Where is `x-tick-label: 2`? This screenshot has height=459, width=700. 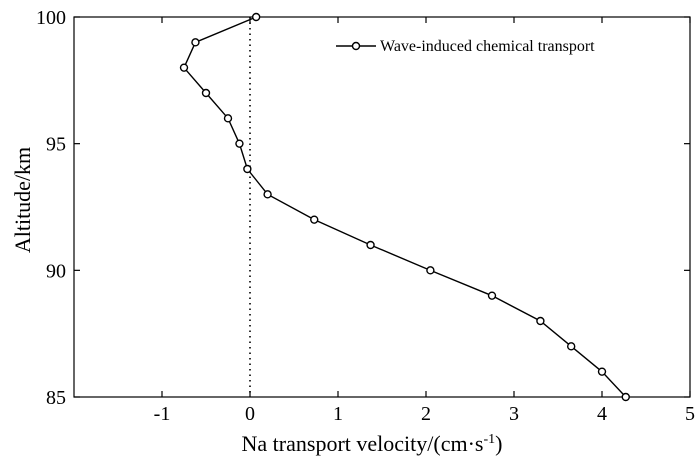 x-tick-label: 2 is located at coordinates (426, 414).